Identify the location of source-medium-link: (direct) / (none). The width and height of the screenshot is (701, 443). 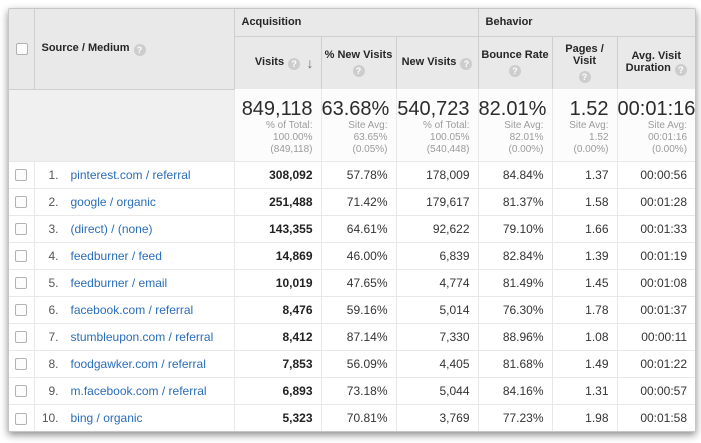
(111, 228).